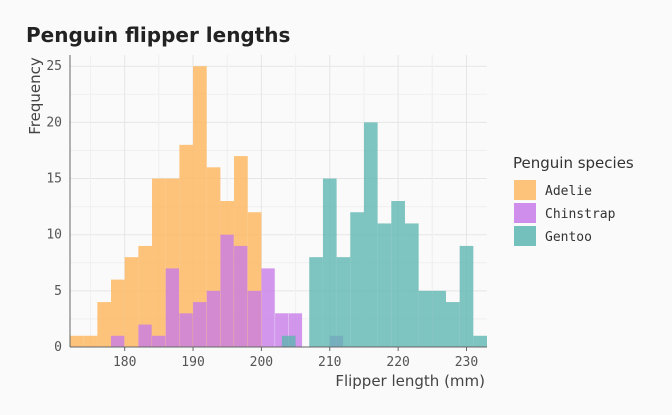 Image resolution: width=672 pixels, height=415 pixels. What do you see at coordinates (58, 291) in the screenshot?
I see `y-tick-label: 5` at bounding box center [58, 291].